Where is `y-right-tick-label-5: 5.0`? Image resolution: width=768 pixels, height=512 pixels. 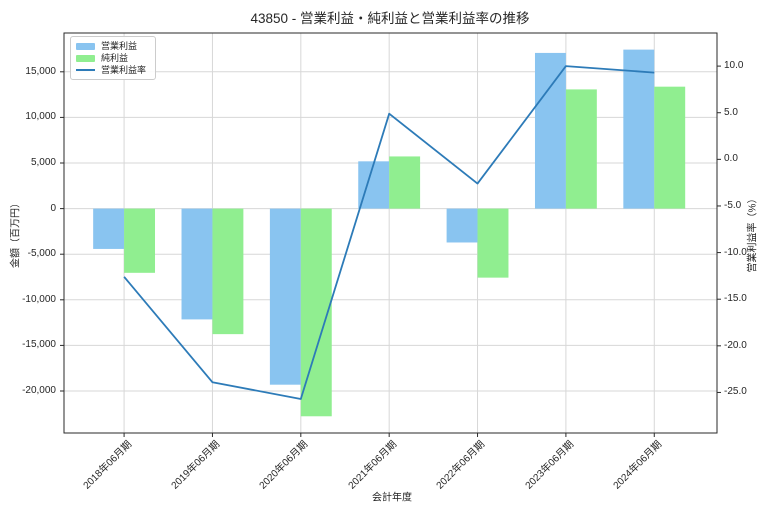 y-right-tick-label-5: 5.0 is located at coordinates (731, 112).